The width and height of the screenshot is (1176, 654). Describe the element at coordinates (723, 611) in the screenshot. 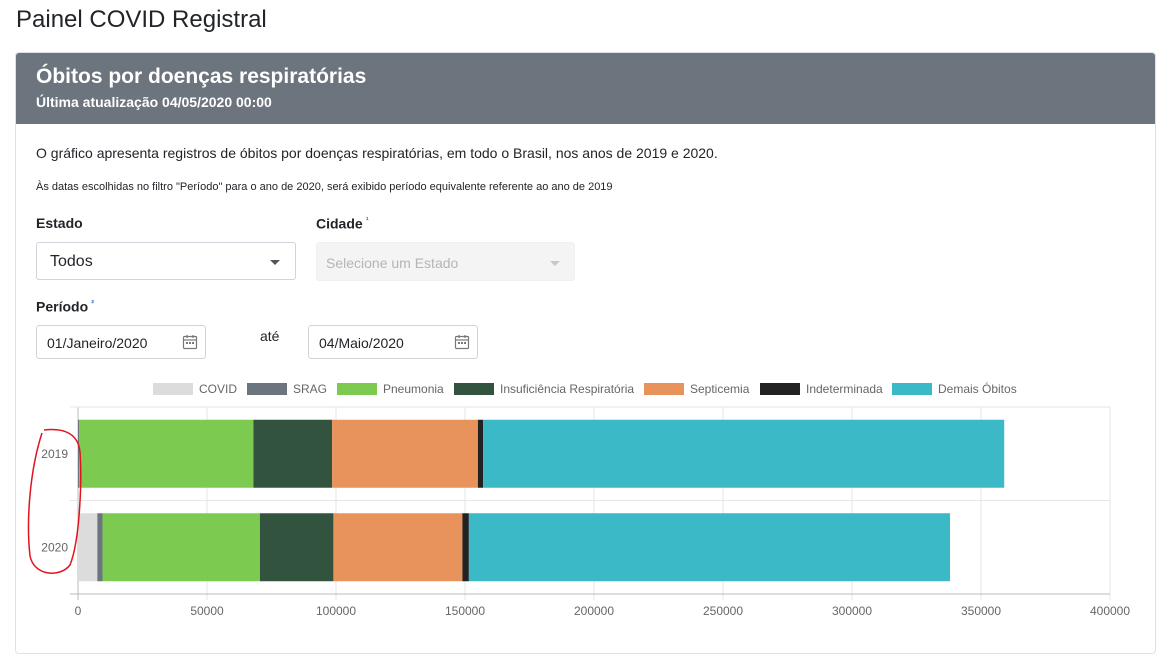

I see `x-tick-label: 250000` at that location.